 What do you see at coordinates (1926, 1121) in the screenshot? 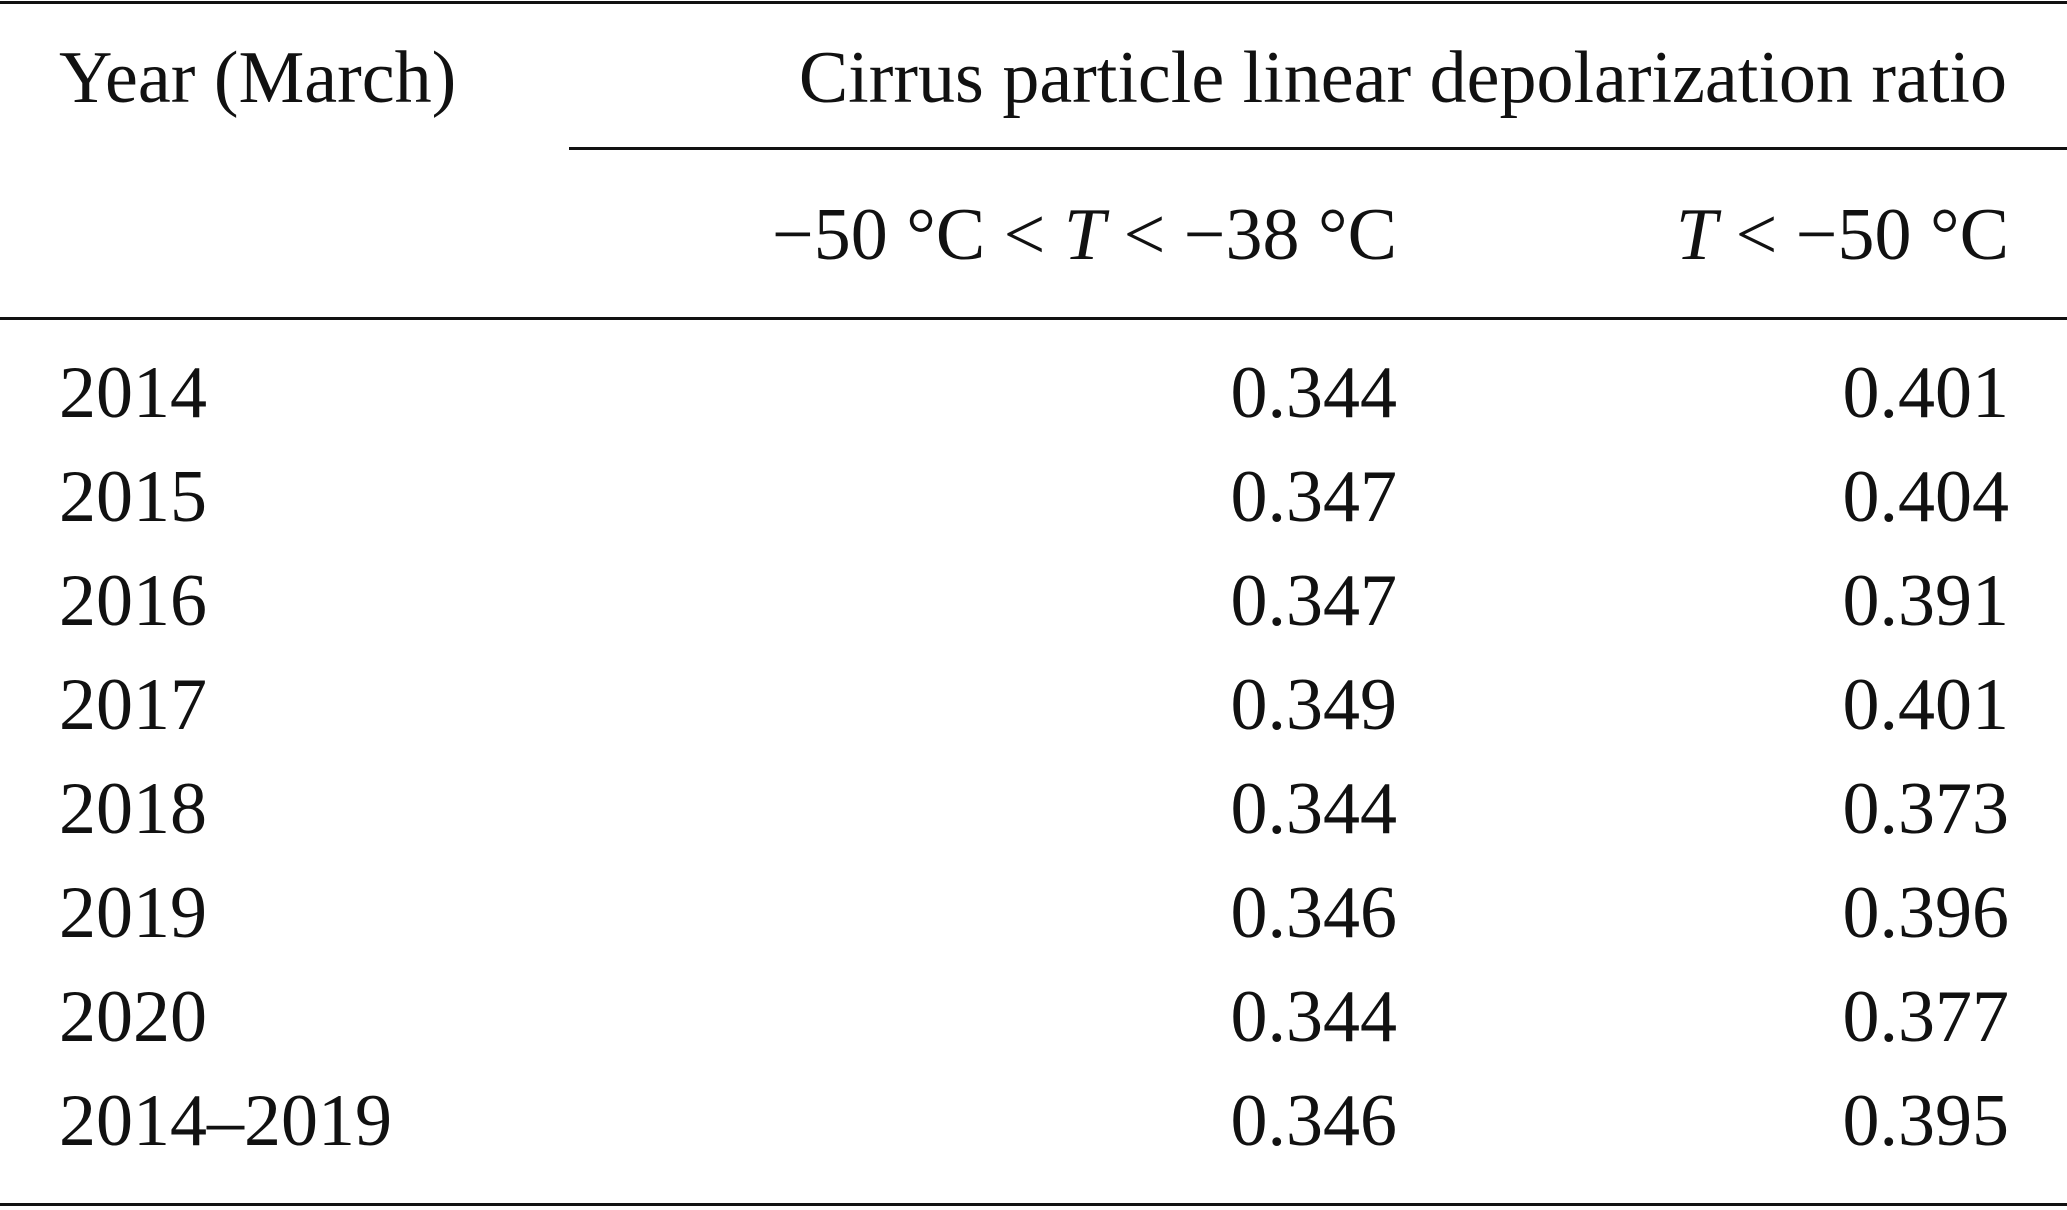
I see `value-cell: 0.395` at bounding box center [1926, 1121].